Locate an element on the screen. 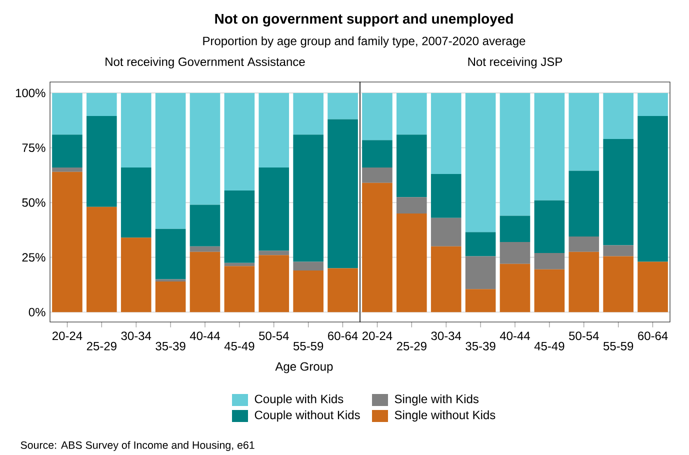  y-tick-label: 50% is located at coordinates (34, 202).